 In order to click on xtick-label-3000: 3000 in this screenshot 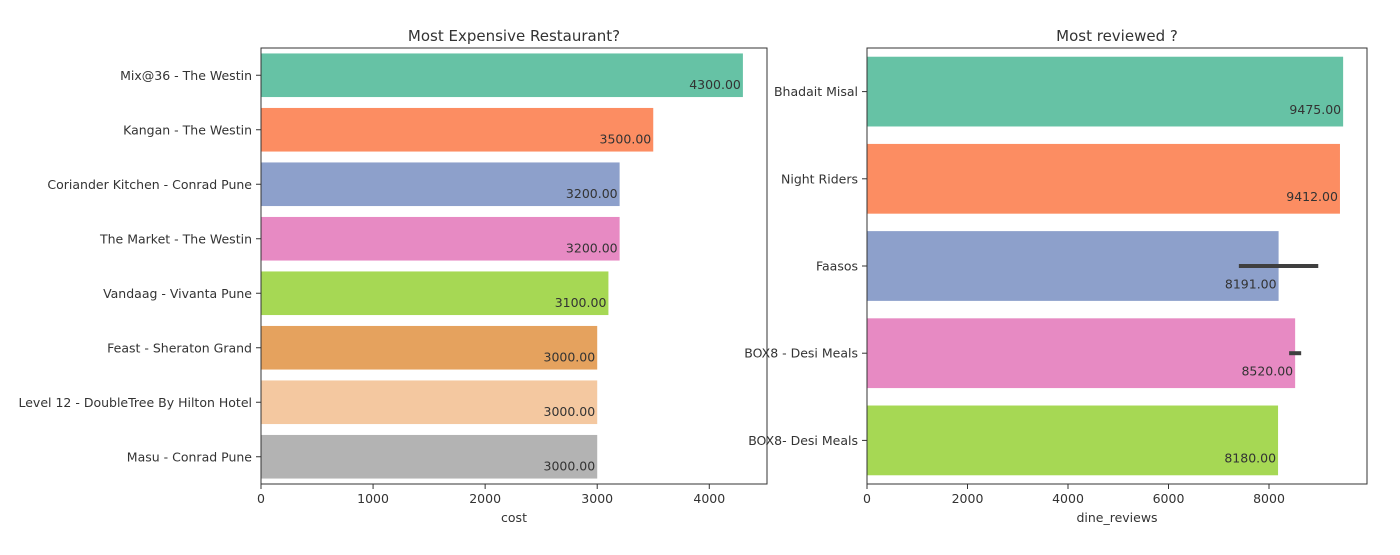, I will do `click(597, 498)`.